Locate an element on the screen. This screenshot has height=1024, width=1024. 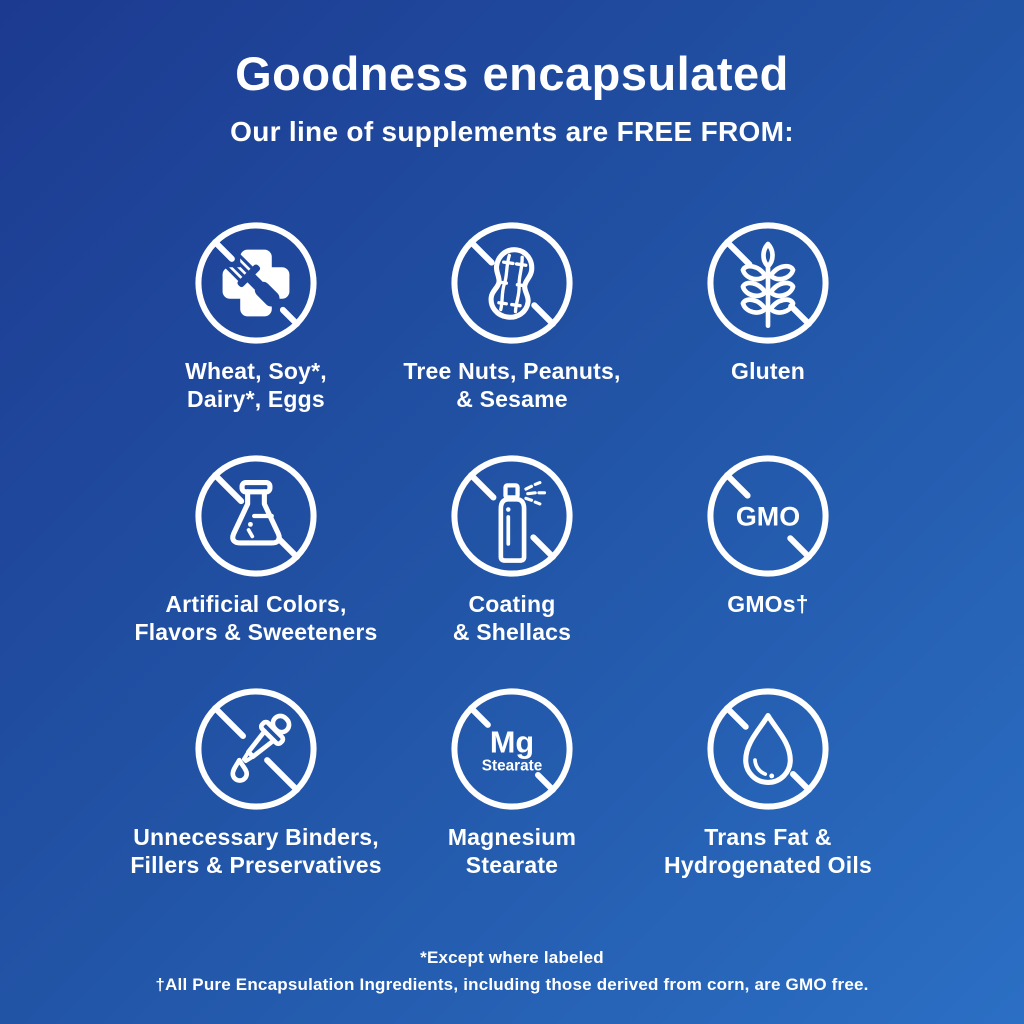
no-mg-stearate-icon: Mg Stearate is located at coordinates (512, 749).